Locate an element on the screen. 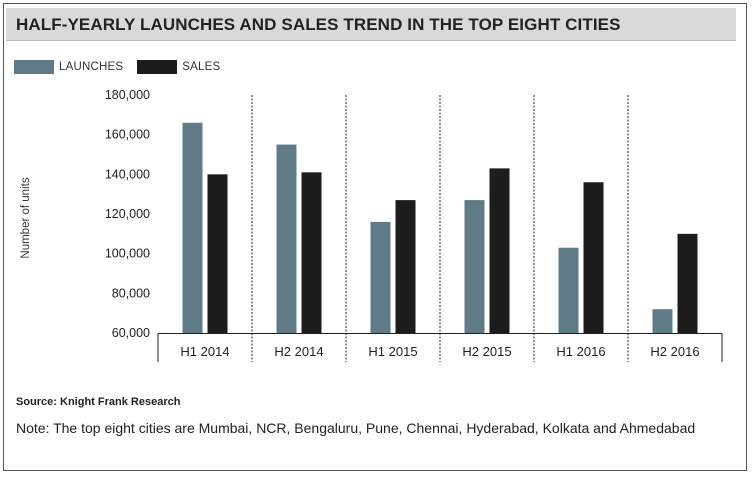 The height and width of the screenshot is (477, 752). legend-item-sales: SALES is located at coordinates (178, 67).